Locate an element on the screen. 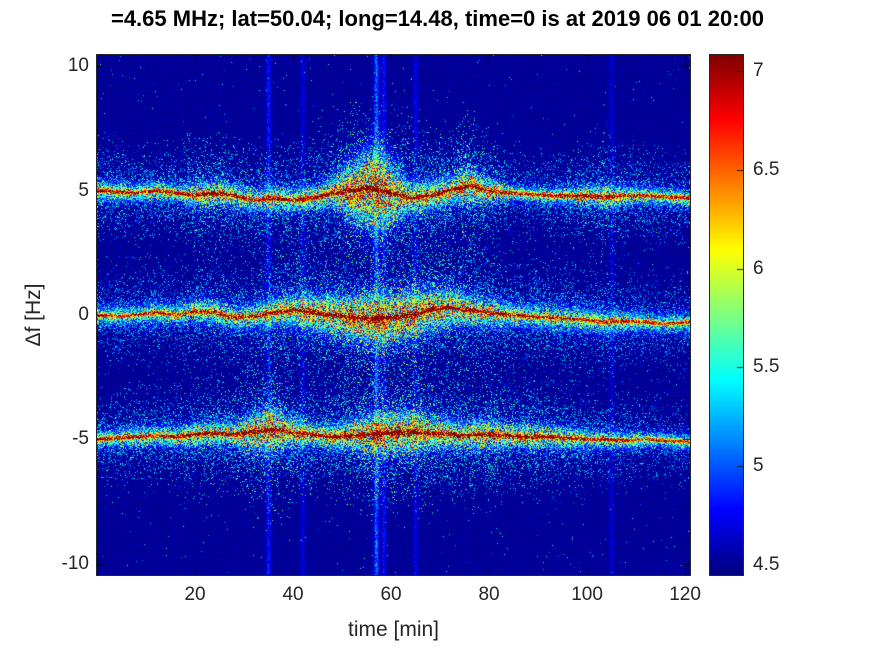 Image resolution: width=875 pixels, height=656 pixels. y-tick-label: 0 is located at coordinates (83, 314).